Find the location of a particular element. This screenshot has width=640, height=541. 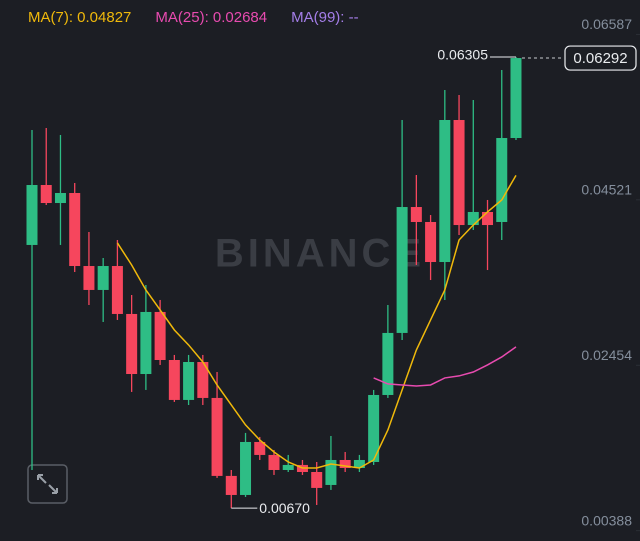

legend-entry: MA(25): 0.02684 is located at coordinates (211, 17).